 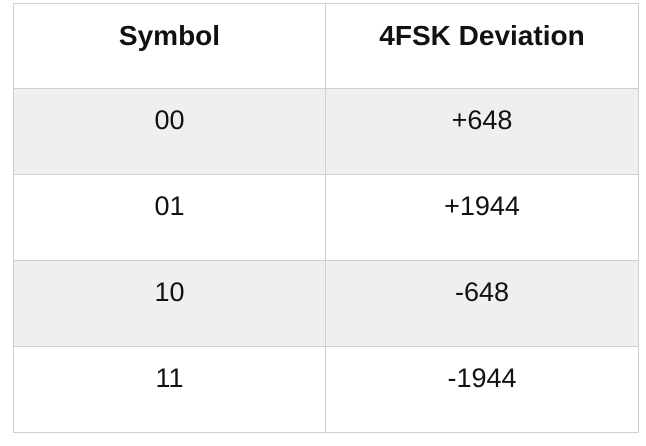 What do you see at coordinates (169, 46) in the screenshot?
I see `header-symbol: Symbol` at bounding box center [169, 46].